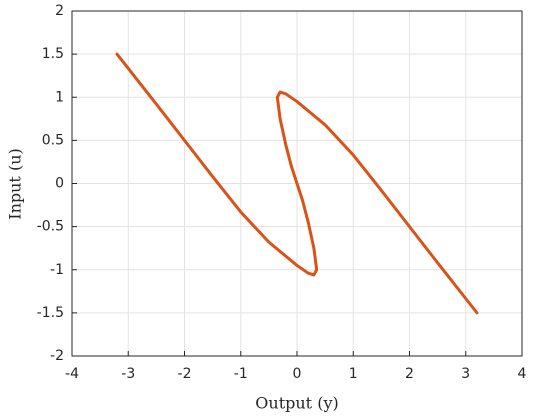 This screenshot has height=417, width=535. What do you see at coordinates (50, 227) in the screenshot?
I see `y-tick-label: -0.5` at bounding box center [50, 227].